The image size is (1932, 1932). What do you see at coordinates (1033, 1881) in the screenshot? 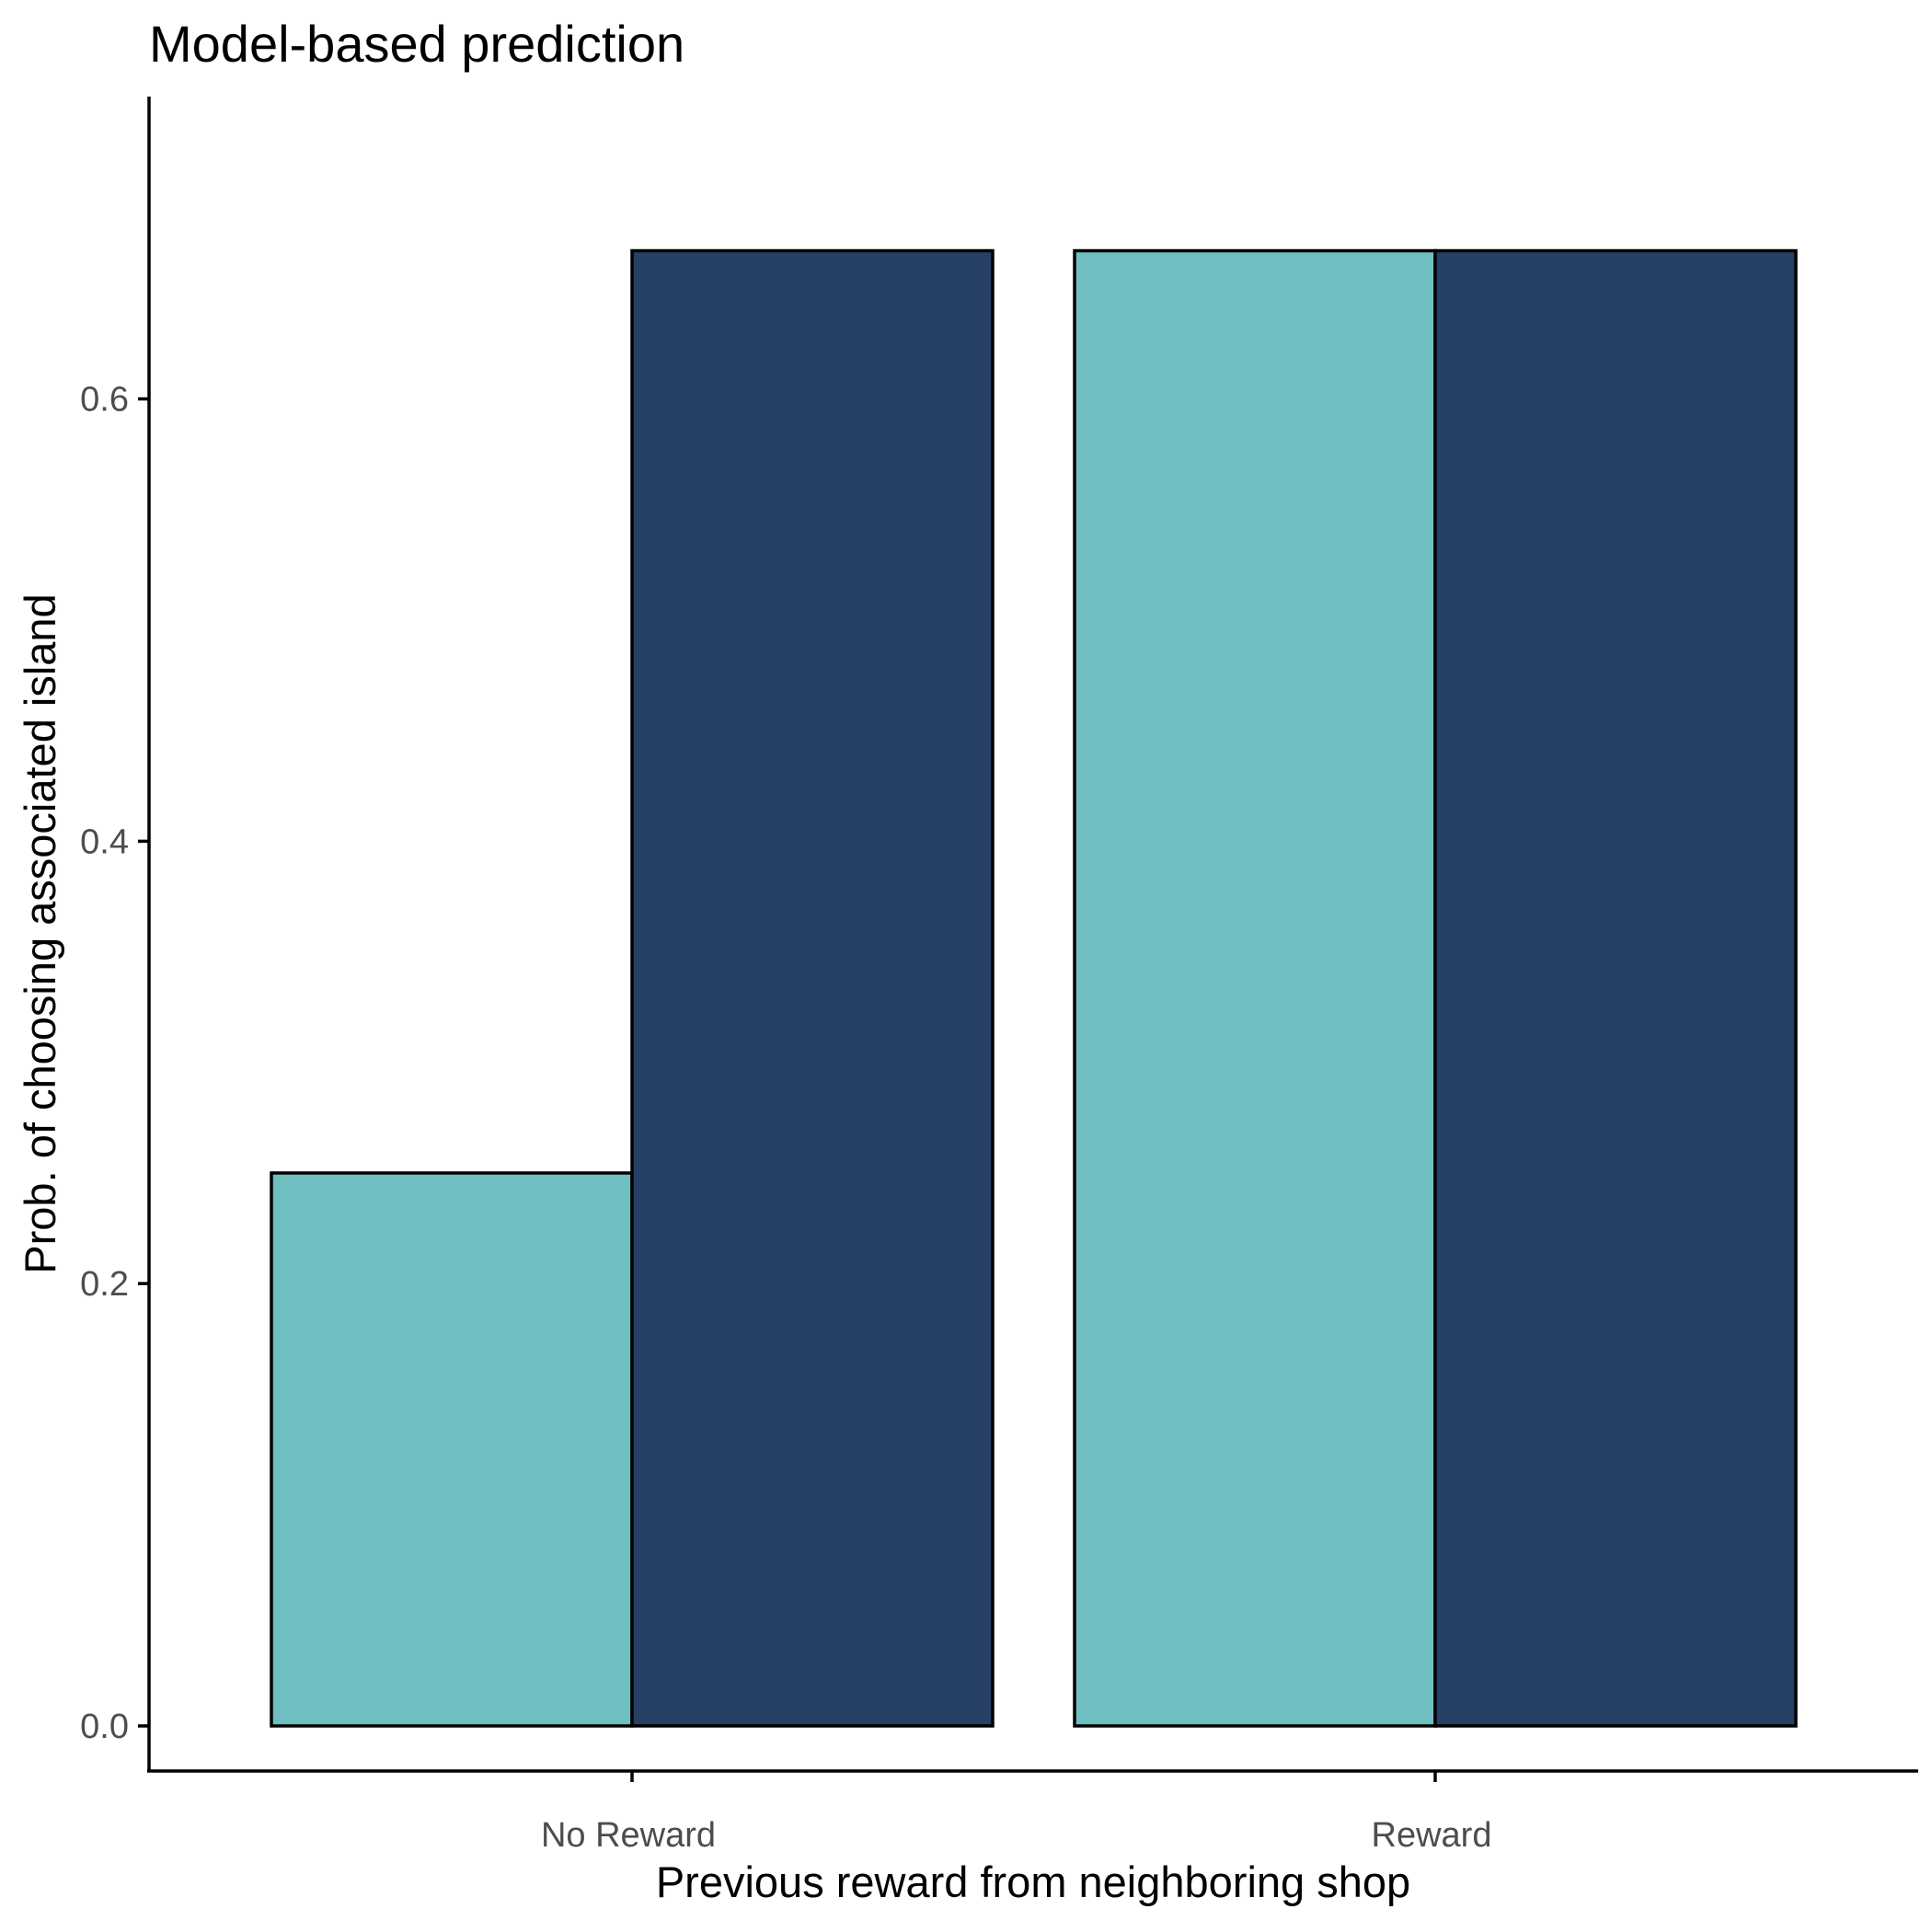
I see `x-axis-title: Previous reward from neighboring shop` at bounding box center [1033, 1881].